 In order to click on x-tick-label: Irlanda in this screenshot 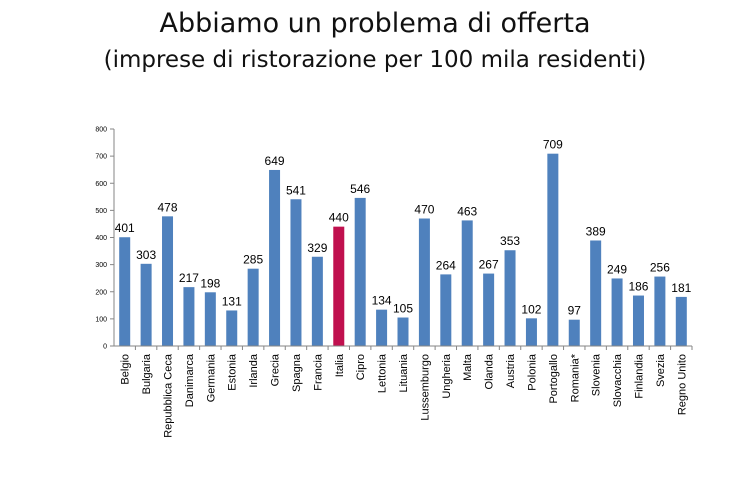, I will do `click(254, 370)`.